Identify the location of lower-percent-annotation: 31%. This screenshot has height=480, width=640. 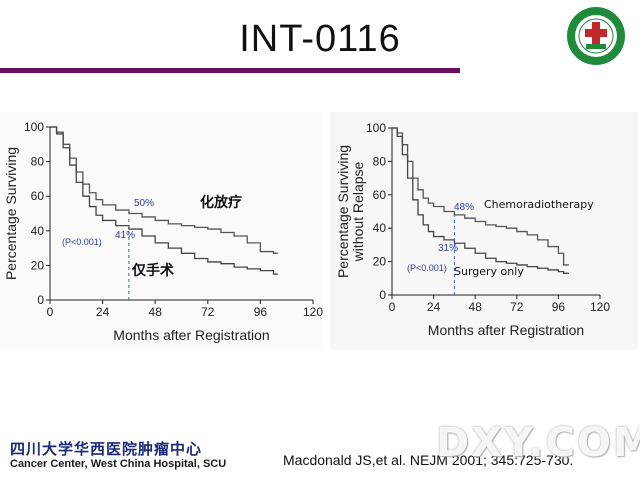
(448, 248).